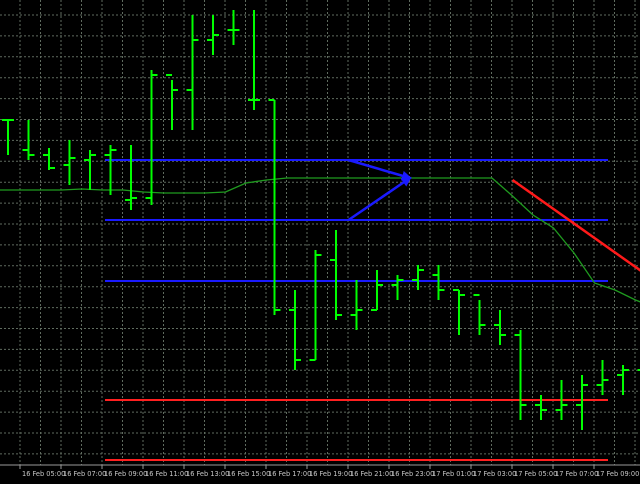 Image resolution: width=640 pixels, height=484 pixels. What do you see at coordinates (84, 474) in the screenshot?
I see `x-tick-label: 16 Feb 07:00` at bounding box center [84, 474].